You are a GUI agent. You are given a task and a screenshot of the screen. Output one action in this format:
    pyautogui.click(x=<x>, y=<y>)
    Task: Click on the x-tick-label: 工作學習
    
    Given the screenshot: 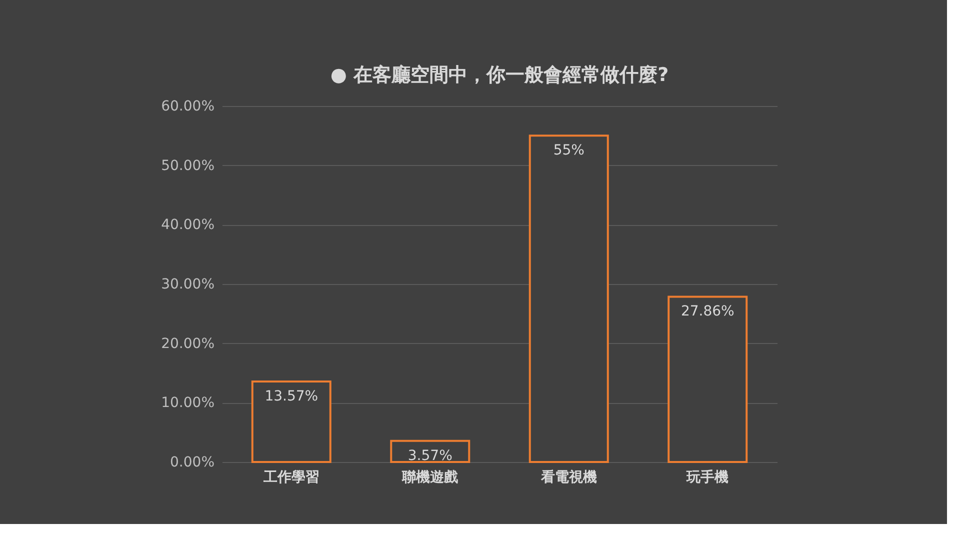 What is the action you would take?
    pyautogui.click(x=291, y=478)
    